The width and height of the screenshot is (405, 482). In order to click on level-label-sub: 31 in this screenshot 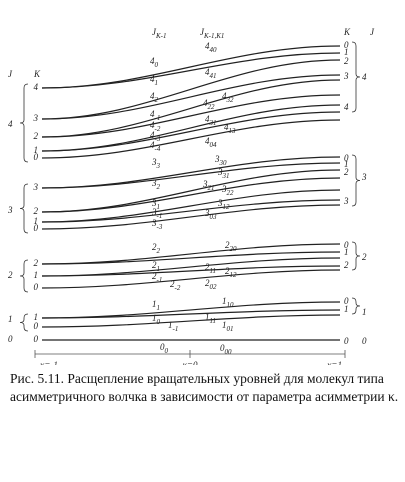, I will do `click(213, 123)`.